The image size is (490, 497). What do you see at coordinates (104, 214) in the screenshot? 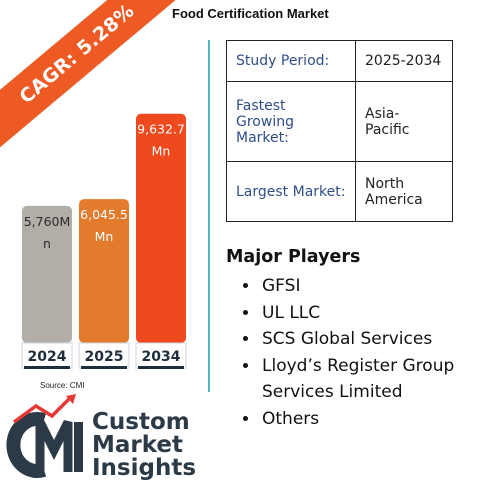
I see `data-label: 6,045.5` at bounding box center [104, 214].